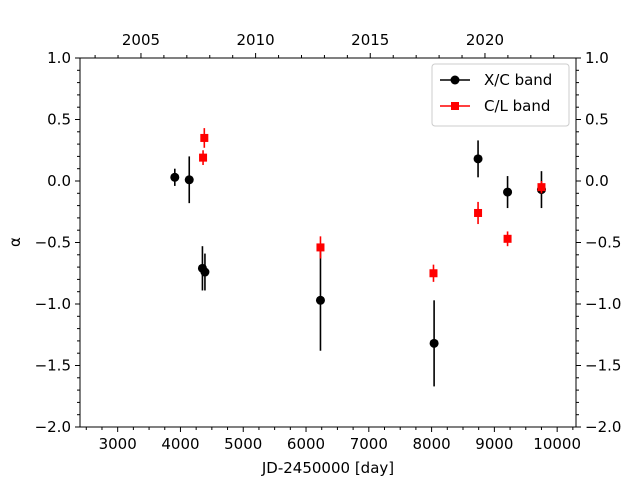  Describe the element at coordinates (603, 366) in the screenshot. I see `y-tick-label-right: −1.5` at that location.